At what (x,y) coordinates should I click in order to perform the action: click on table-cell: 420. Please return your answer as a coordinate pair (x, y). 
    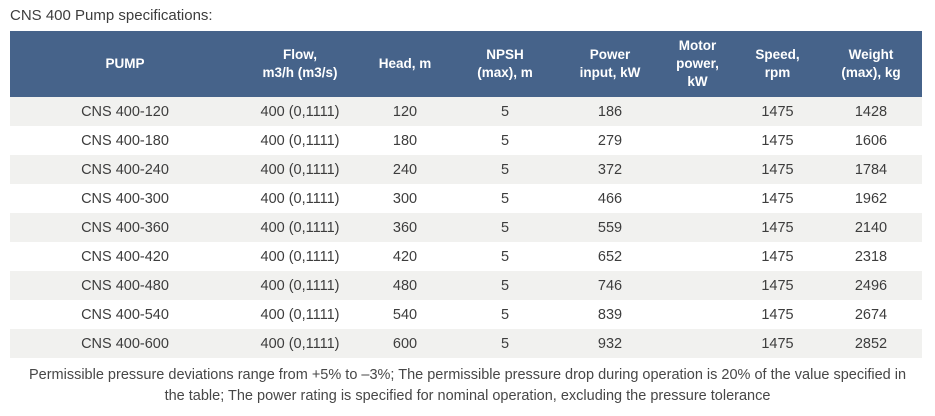
    Looking at the image, I should click on (405, 256).